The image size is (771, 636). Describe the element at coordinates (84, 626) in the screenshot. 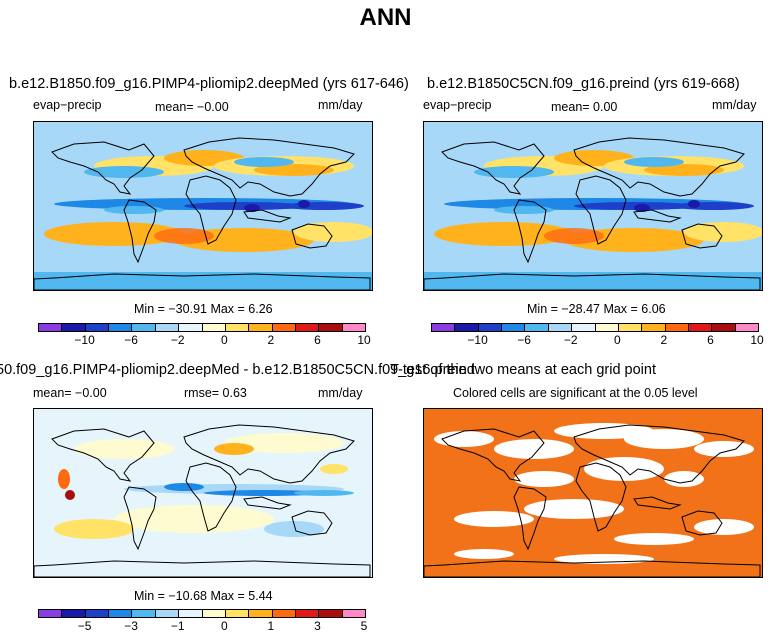

I see `colorbar-tick-label: −5` at that location.